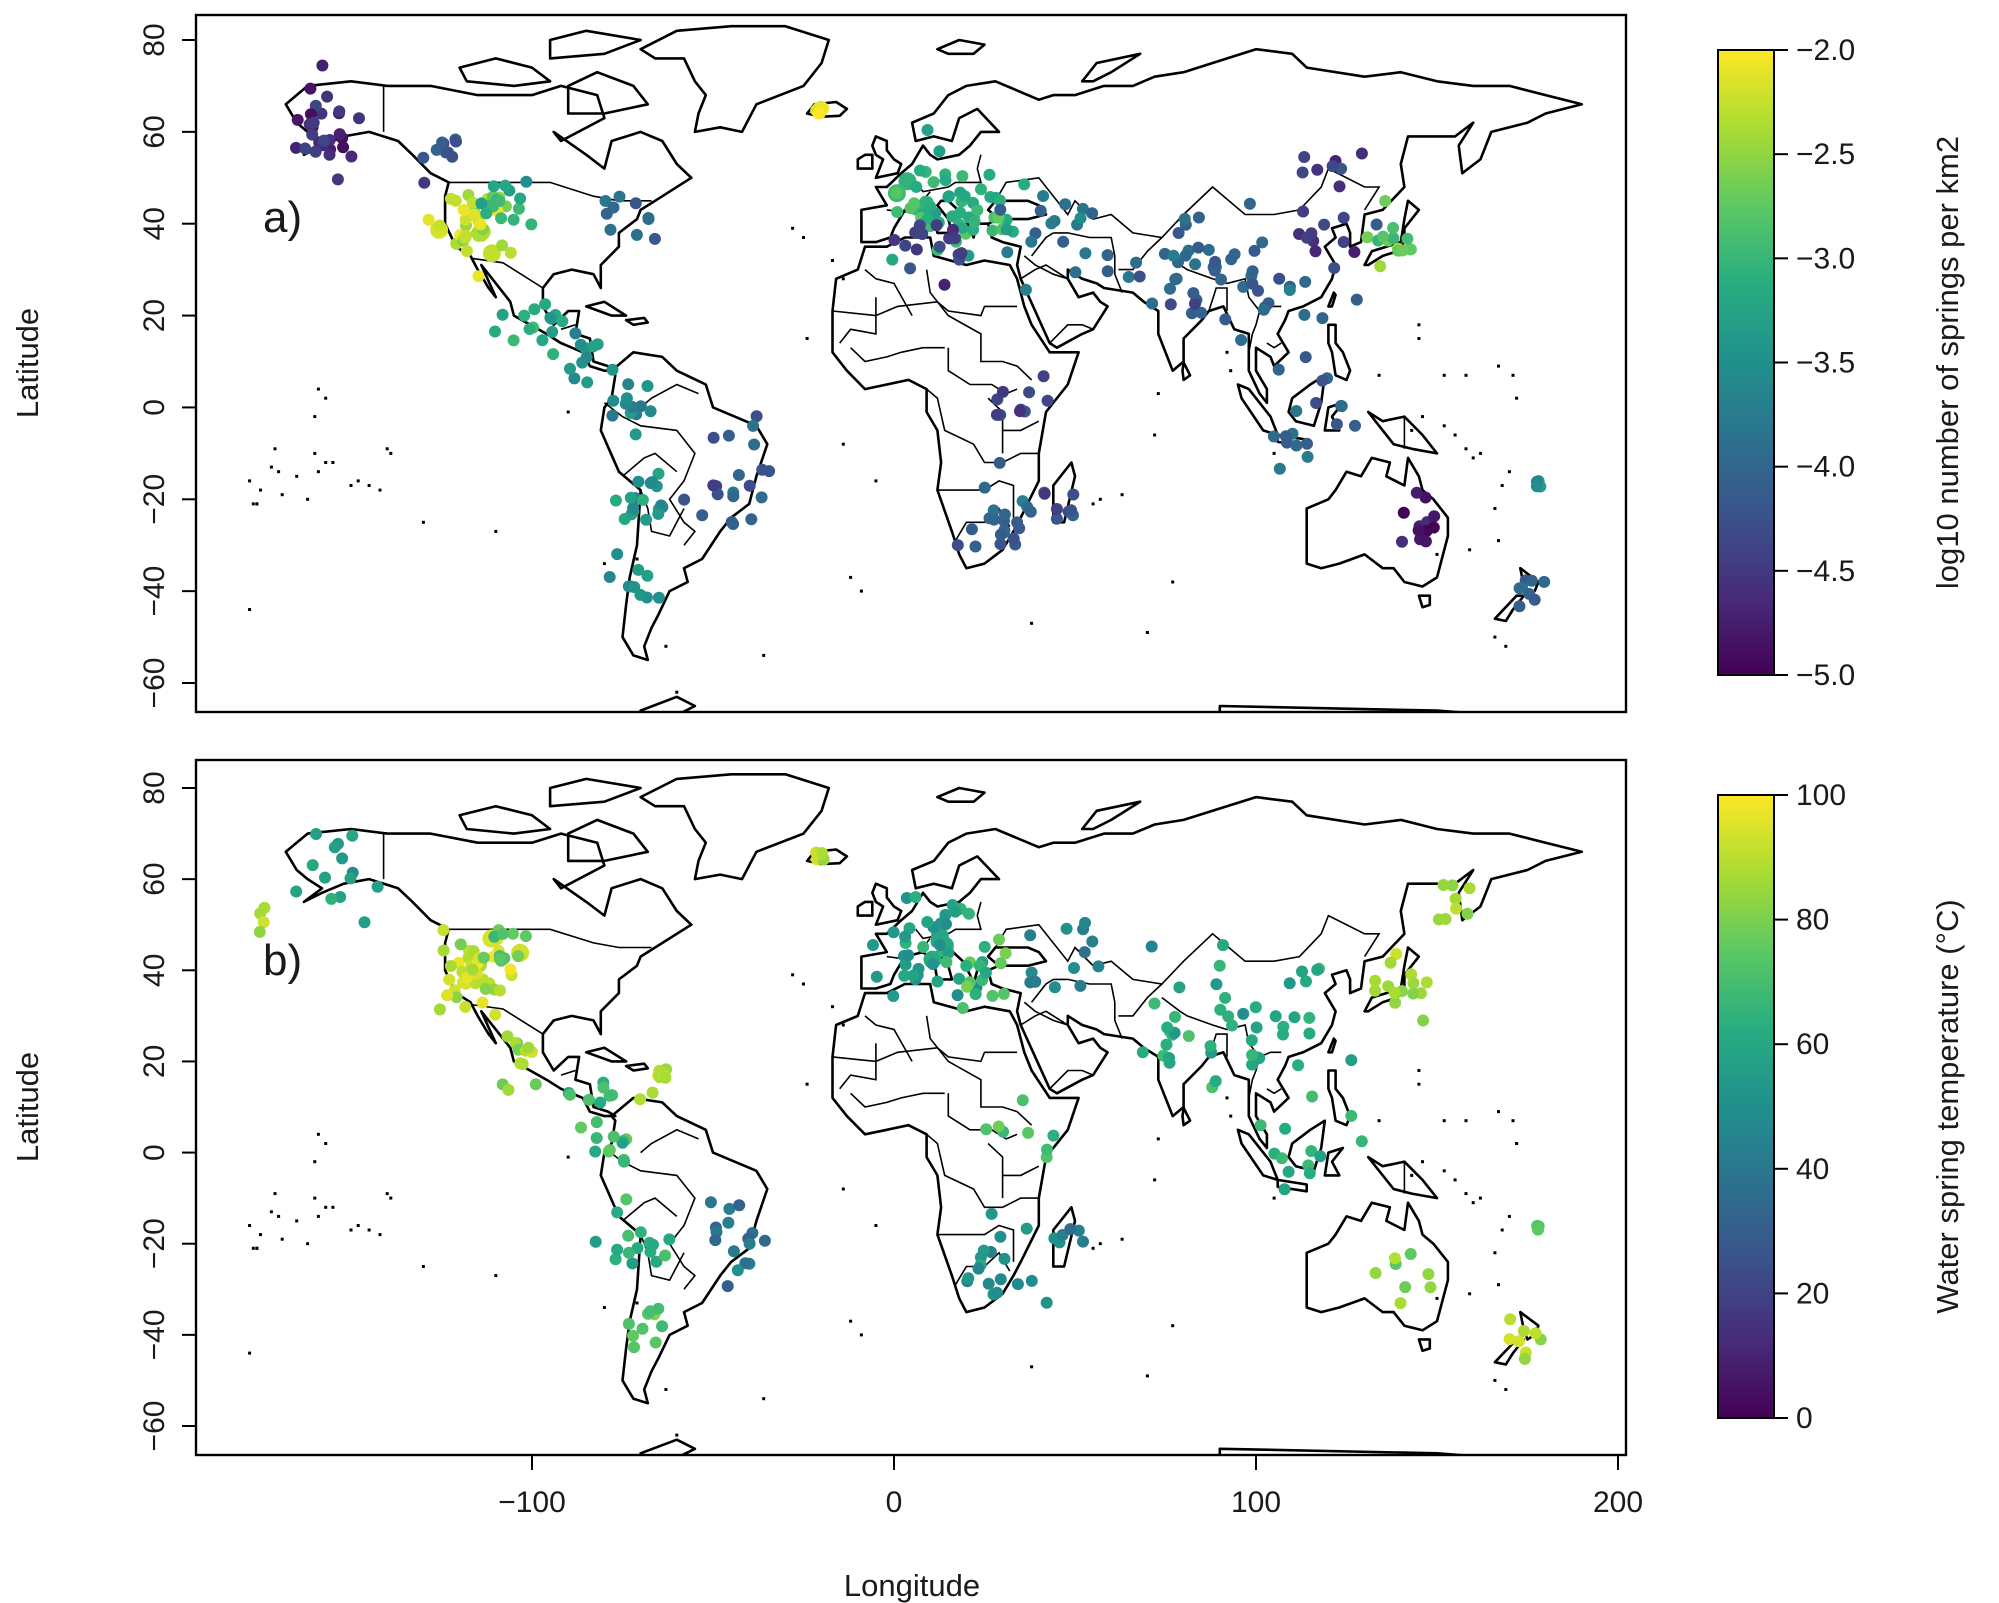 This screenshot has width=1999, height=1603. I want to click on colorbar-tick-label: 100, so click(1821, 795).